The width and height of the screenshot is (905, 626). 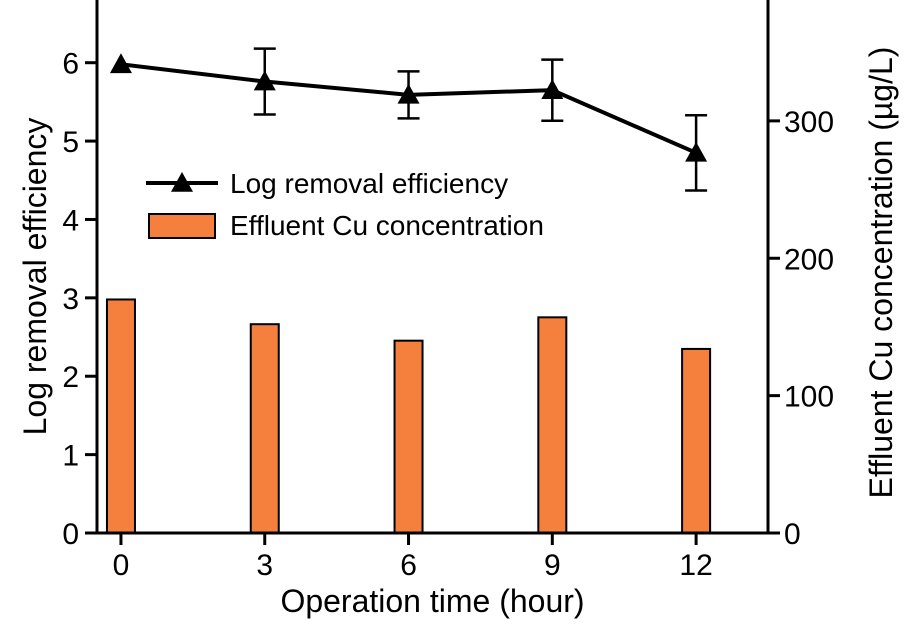 I want to click on right-tick-label: 300, so click(x=809, y=122).